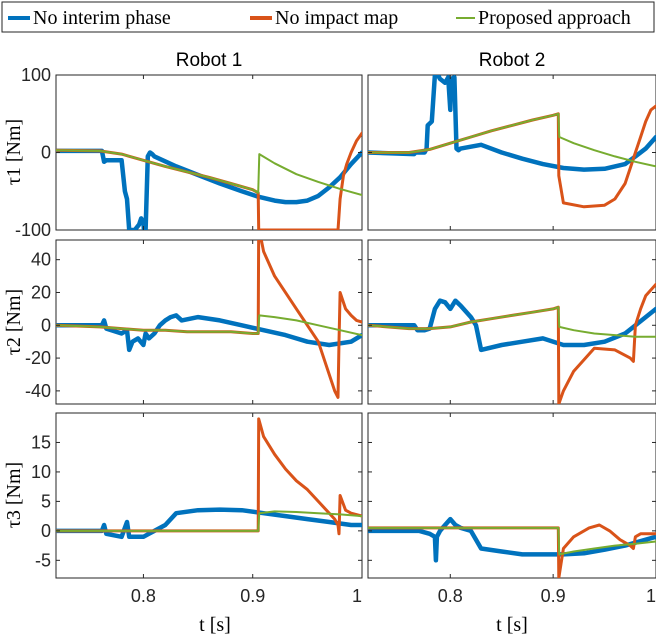 The height and width of the screenshot is (639, 656). I want to click on panel-r1-c1: -100 0 100, so click(189, 152).